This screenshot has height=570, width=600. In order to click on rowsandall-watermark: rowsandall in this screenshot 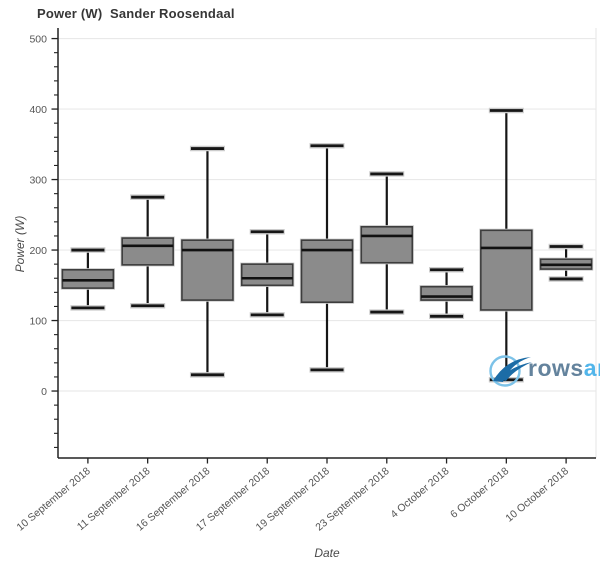, I will do `click(544, 372)`.